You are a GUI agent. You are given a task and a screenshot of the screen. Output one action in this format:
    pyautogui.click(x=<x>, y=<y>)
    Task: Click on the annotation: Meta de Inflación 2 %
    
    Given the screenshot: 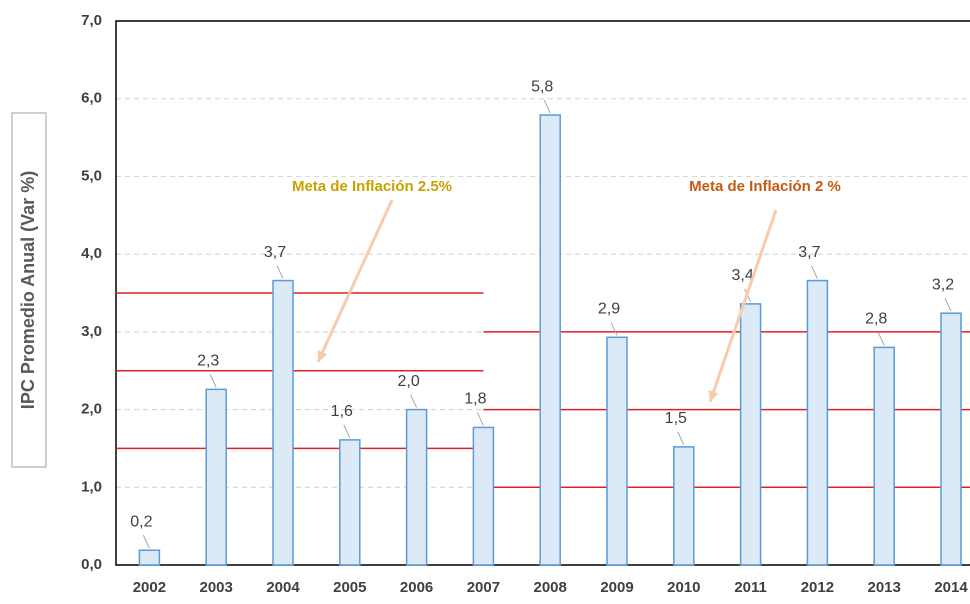 What is the action you would take?
    pyautogui.click(x=765, y=186)
    